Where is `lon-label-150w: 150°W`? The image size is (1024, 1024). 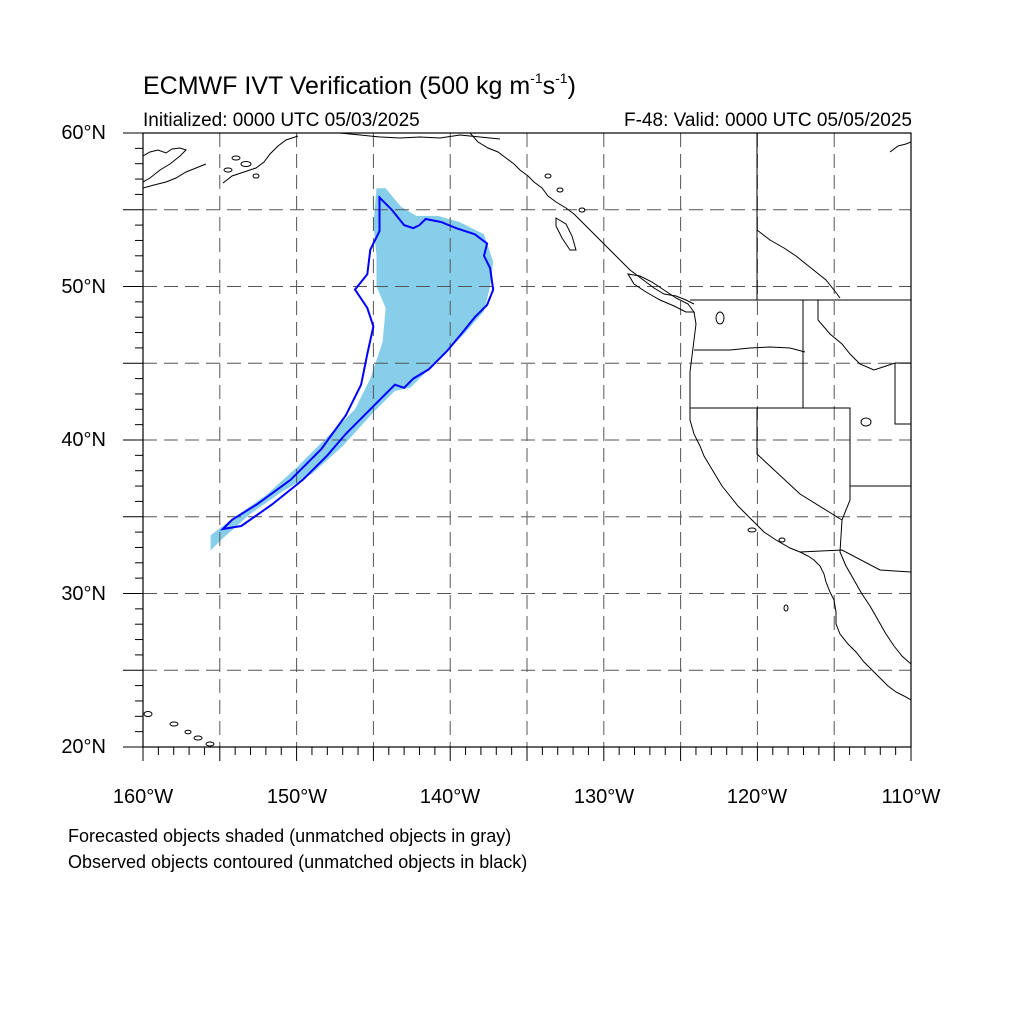 lon-label-150w: 150°W is located at coordinates (297, 797).